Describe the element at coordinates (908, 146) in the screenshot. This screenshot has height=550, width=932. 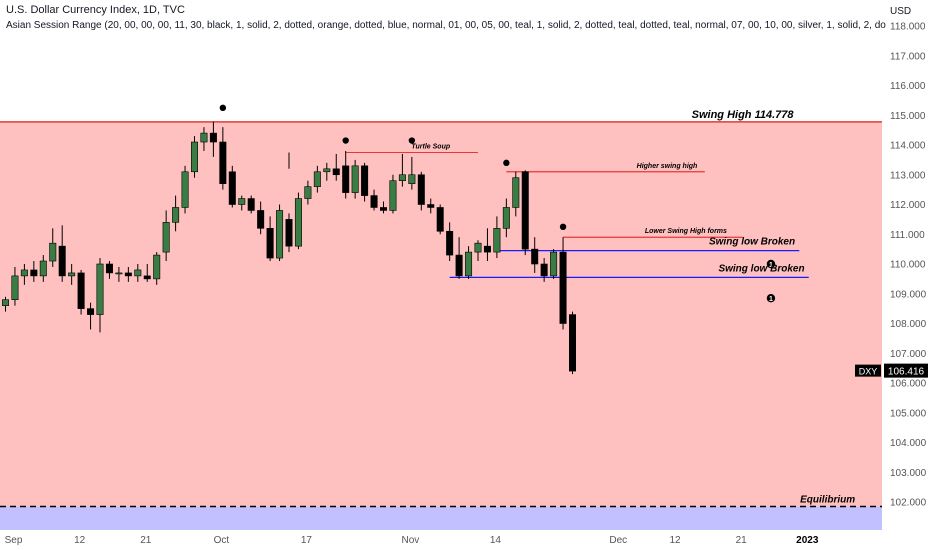
I see `y-tick-label: 114.000` at that location.